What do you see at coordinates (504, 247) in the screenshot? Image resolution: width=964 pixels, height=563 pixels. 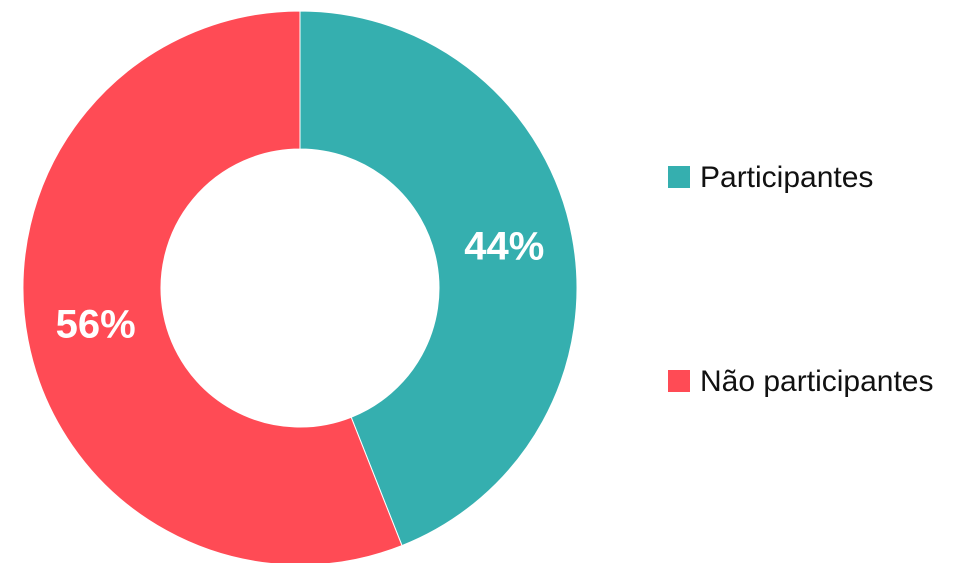 I see `value-label: 44%` at bounding box center [504, 247].